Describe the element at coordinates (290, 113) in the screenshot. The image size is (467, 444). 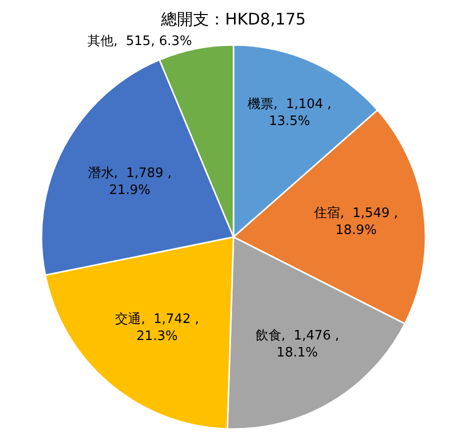
I see `slice-label: 機票, 1,104 , 13.5%` at that location.